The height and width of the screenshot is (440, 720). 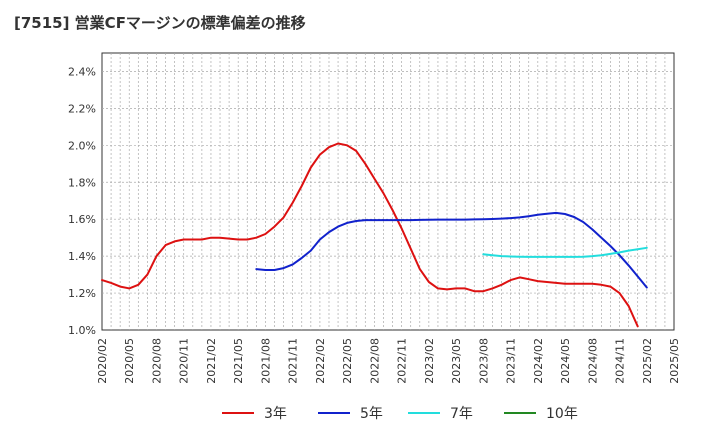 I want to click on y-tick-label: 1.0%, so click(x=82, y=330).